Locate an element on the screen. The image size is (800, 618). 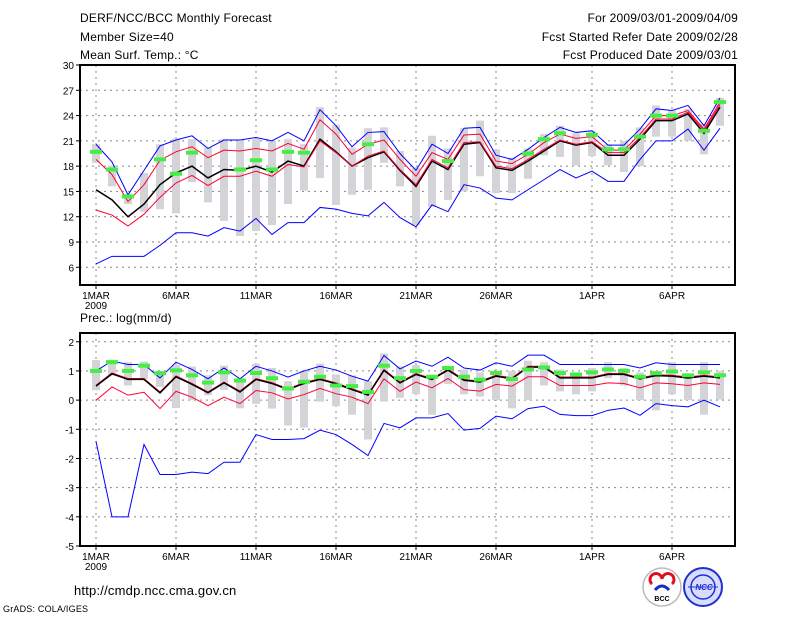
y-tick-label: 15 is located at coordinates (69, 192).